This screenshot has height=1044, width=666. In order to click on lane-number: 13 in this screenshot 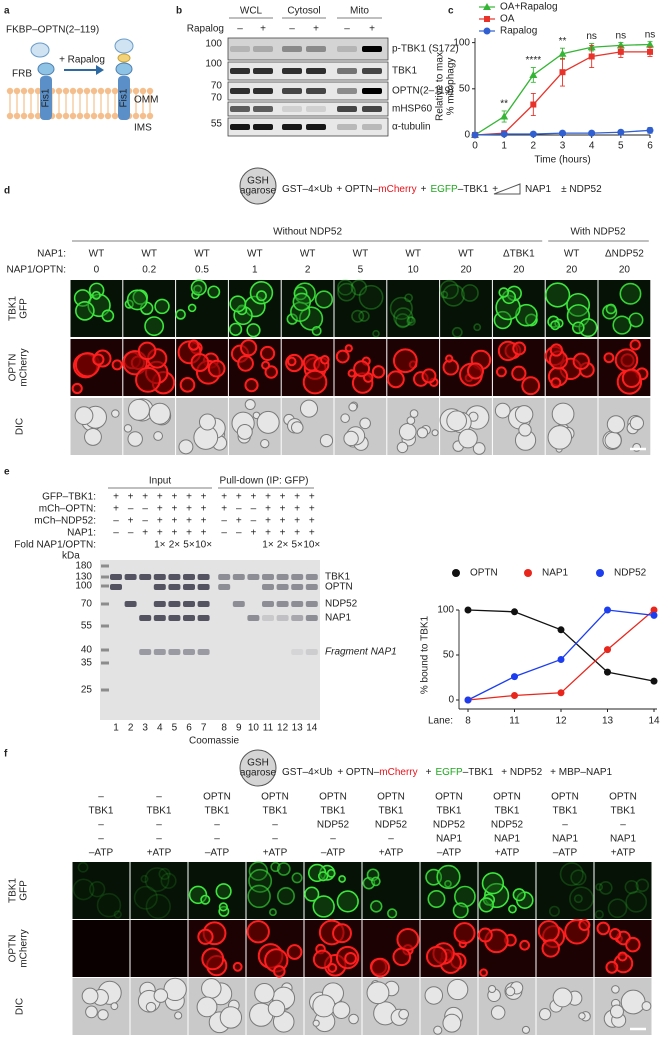, I will do `click(298, 728)`.